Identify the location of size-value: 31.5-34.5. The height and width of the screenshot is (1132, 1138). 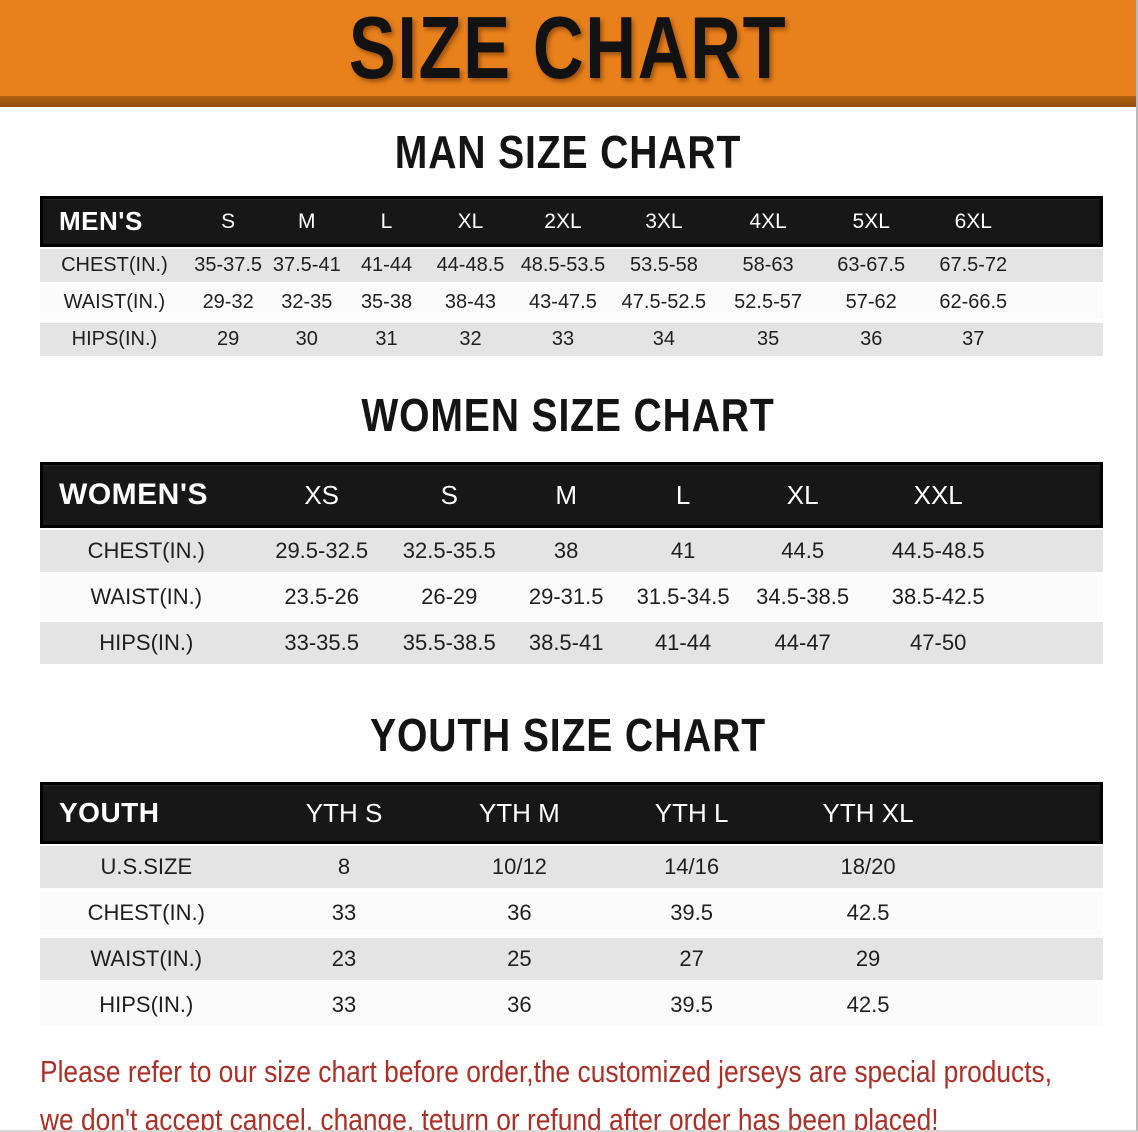
(683, 599).